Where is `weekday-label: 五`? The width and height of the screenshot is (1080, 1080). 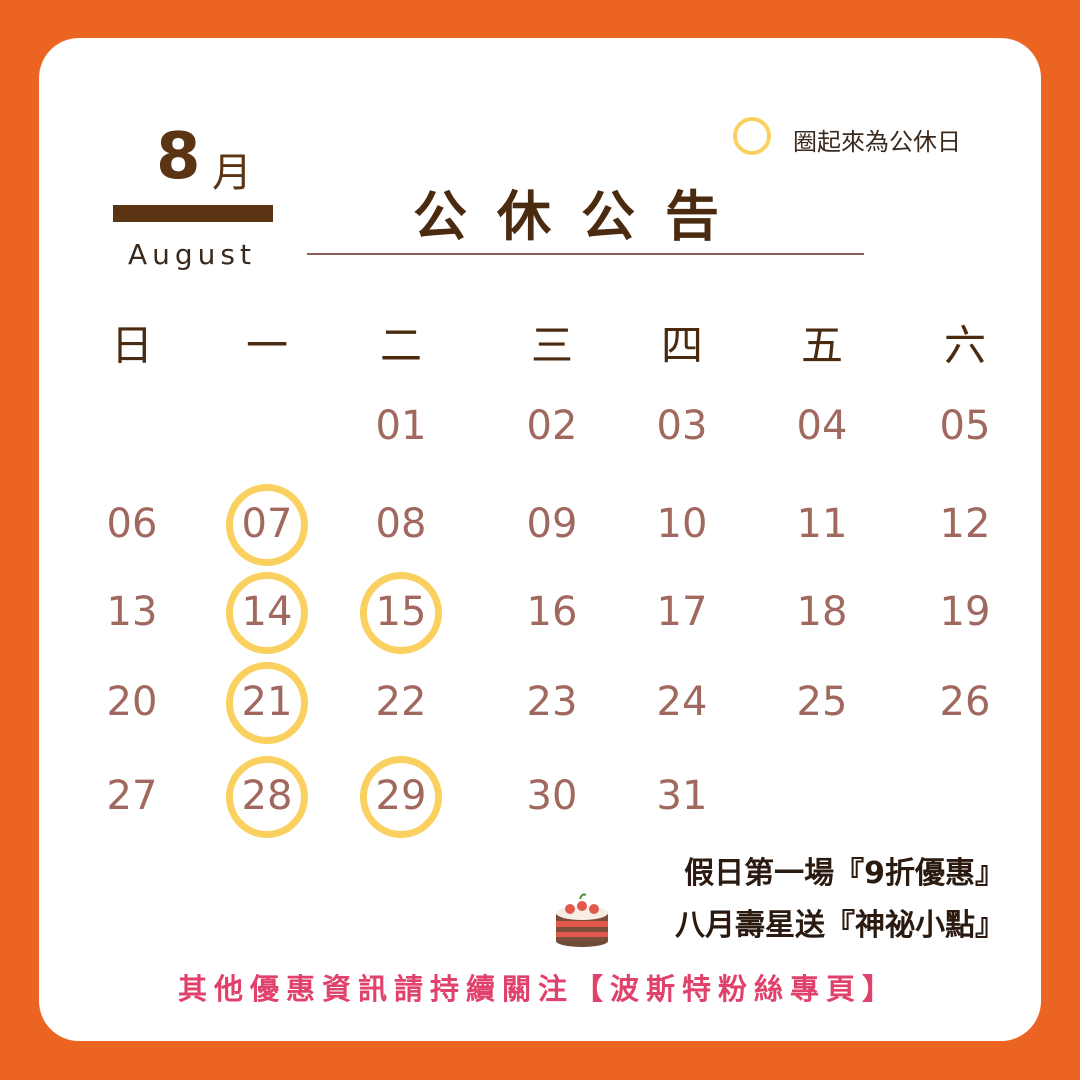
weekday-label: 五 is located at coordinates (821, 345).